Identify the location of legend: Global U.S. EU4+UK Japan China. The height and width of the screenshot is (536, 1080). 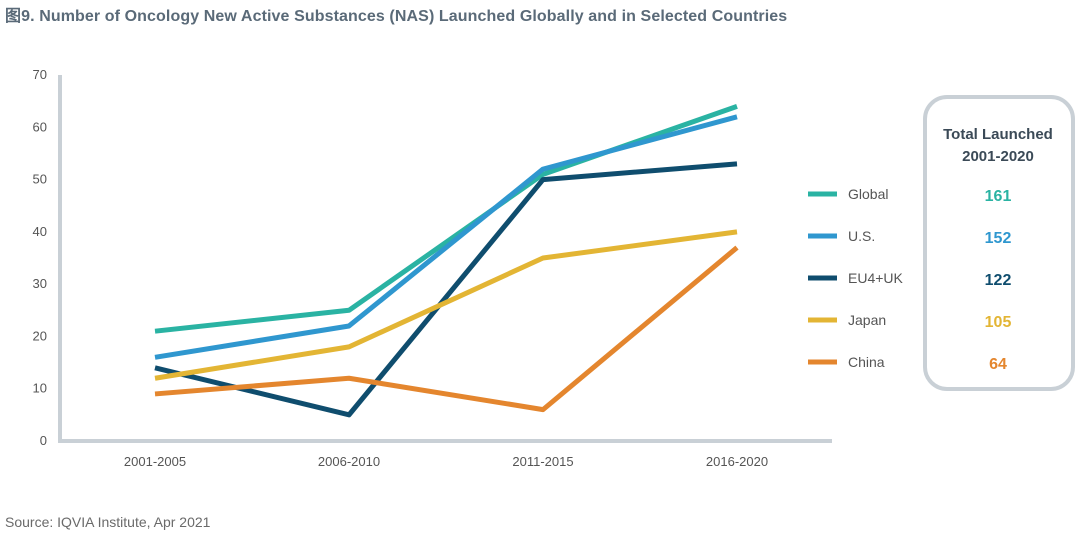
(856, 278).